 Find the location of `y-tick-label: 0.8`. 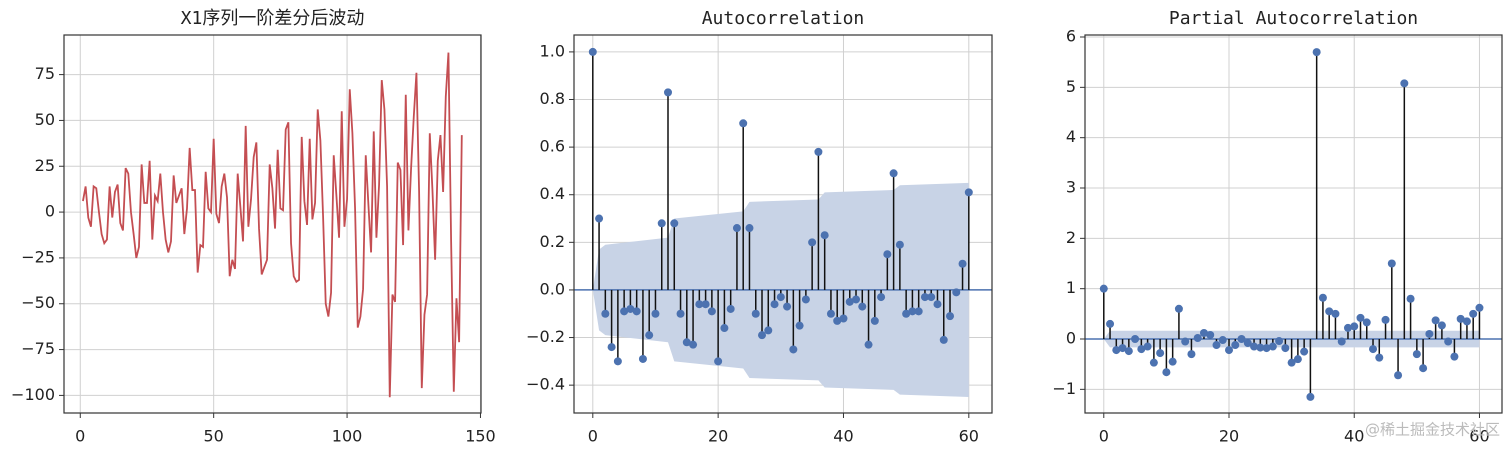

y-tick-label: 0.8 is located at coordinates (552, 98).